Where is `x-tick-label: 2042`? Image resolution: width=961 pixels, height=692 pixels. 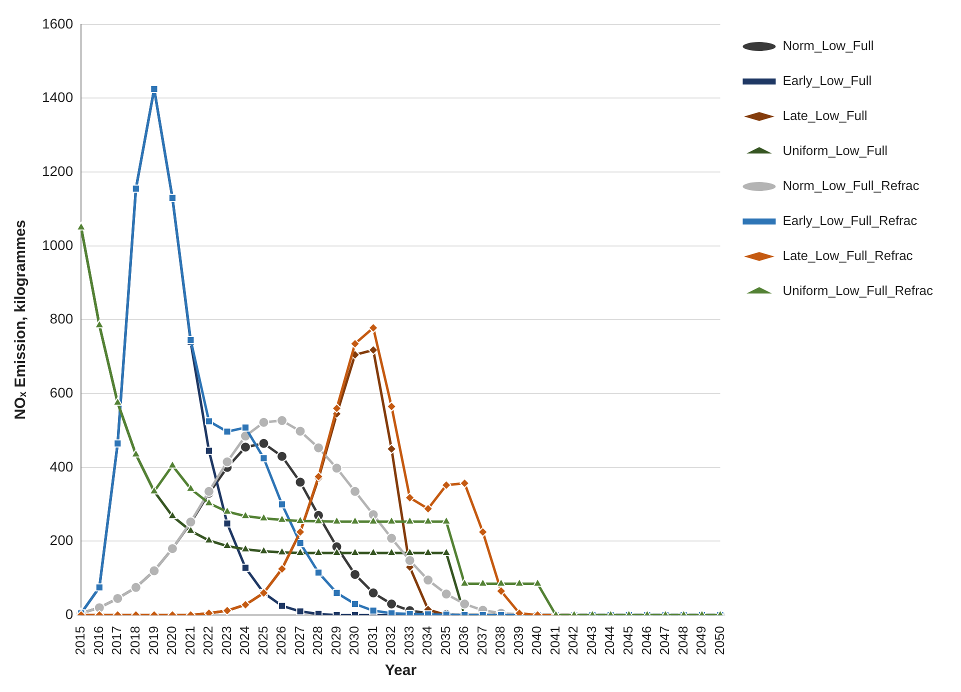
x-tick-label: 2042 is located at coordinates (573, 640).